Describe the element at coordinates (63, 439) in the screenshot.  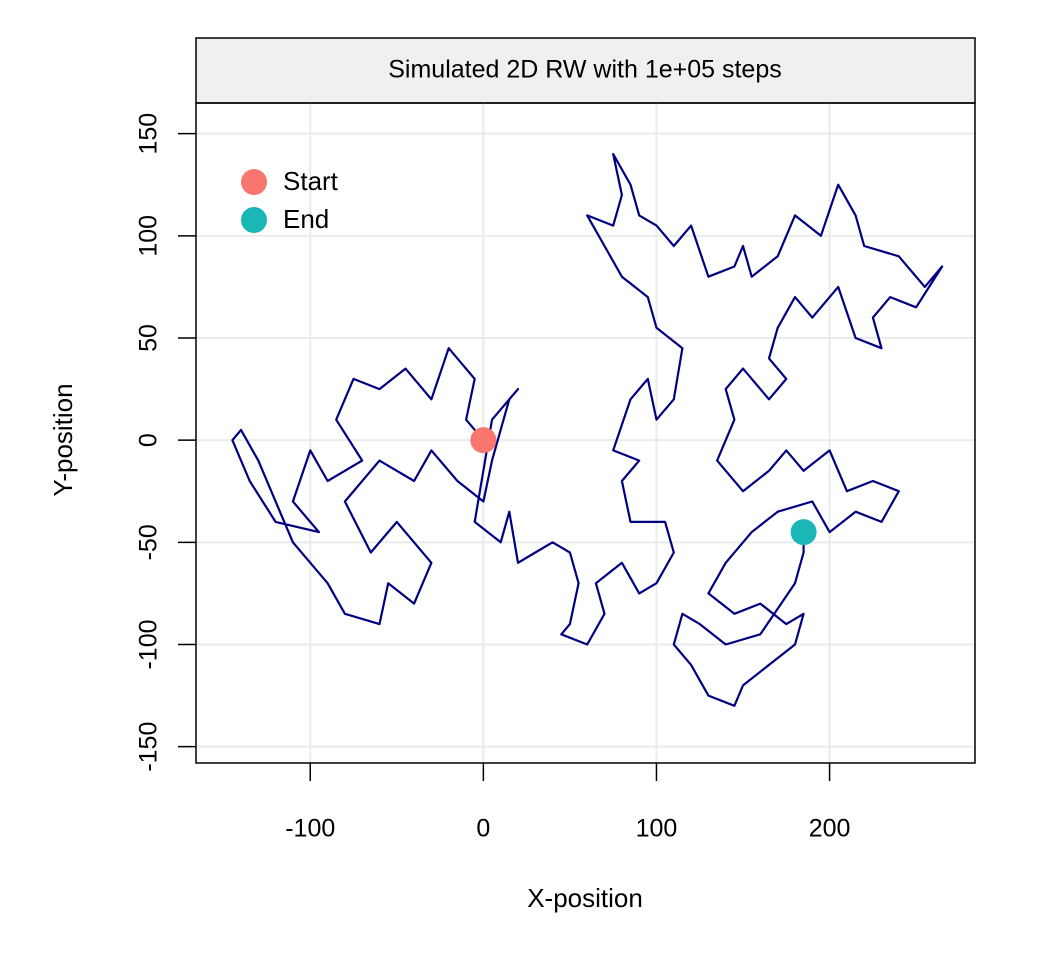
I see `y-axis-label: Y-position` at that location.